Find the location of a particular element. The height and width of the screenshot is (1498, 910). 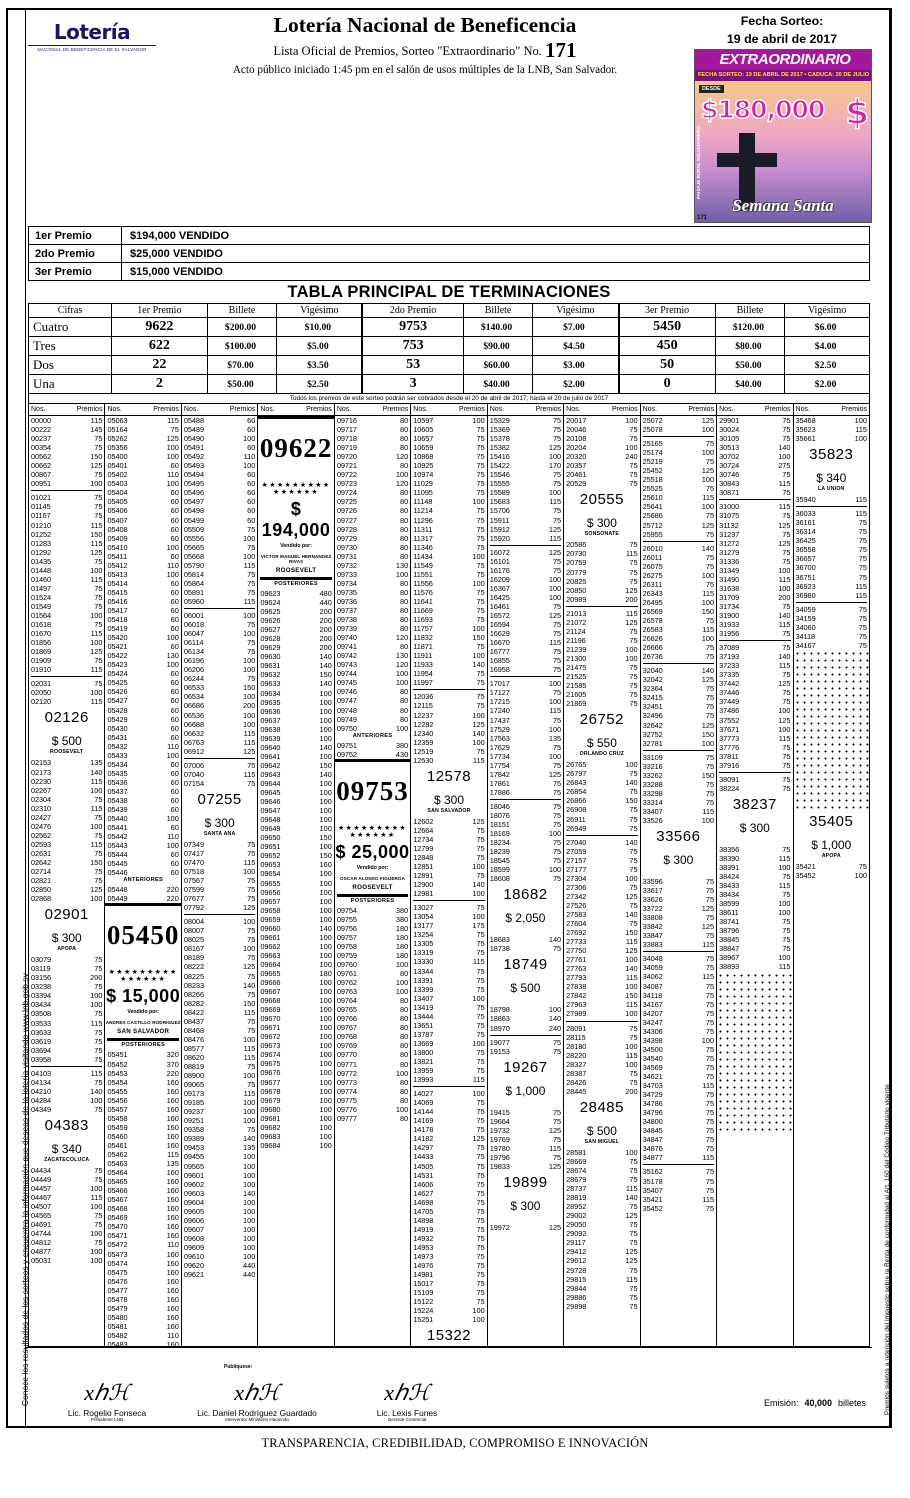

number-row: 31490 115 is located at coordinates (754, 579).